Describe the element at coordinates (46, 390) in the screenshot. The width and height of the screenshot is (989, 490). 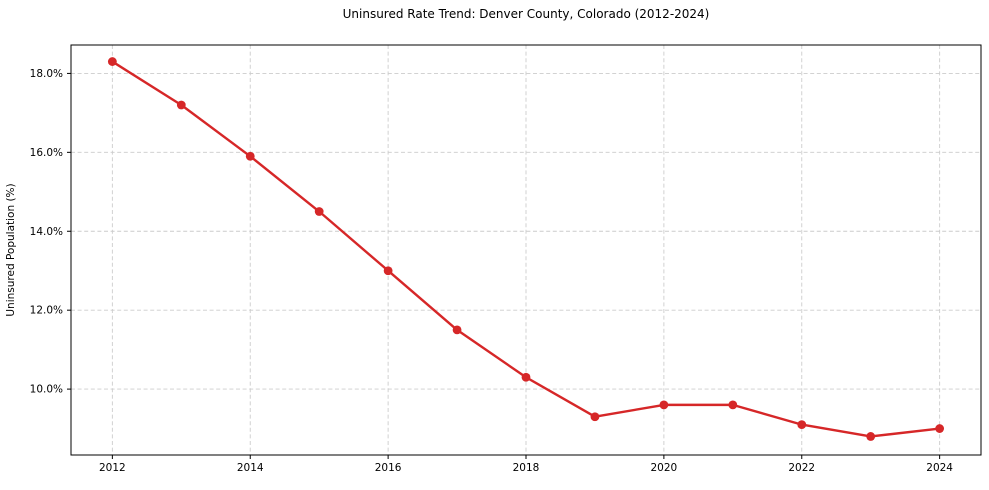
I see `y-tick-label: 10.0%` at that location.